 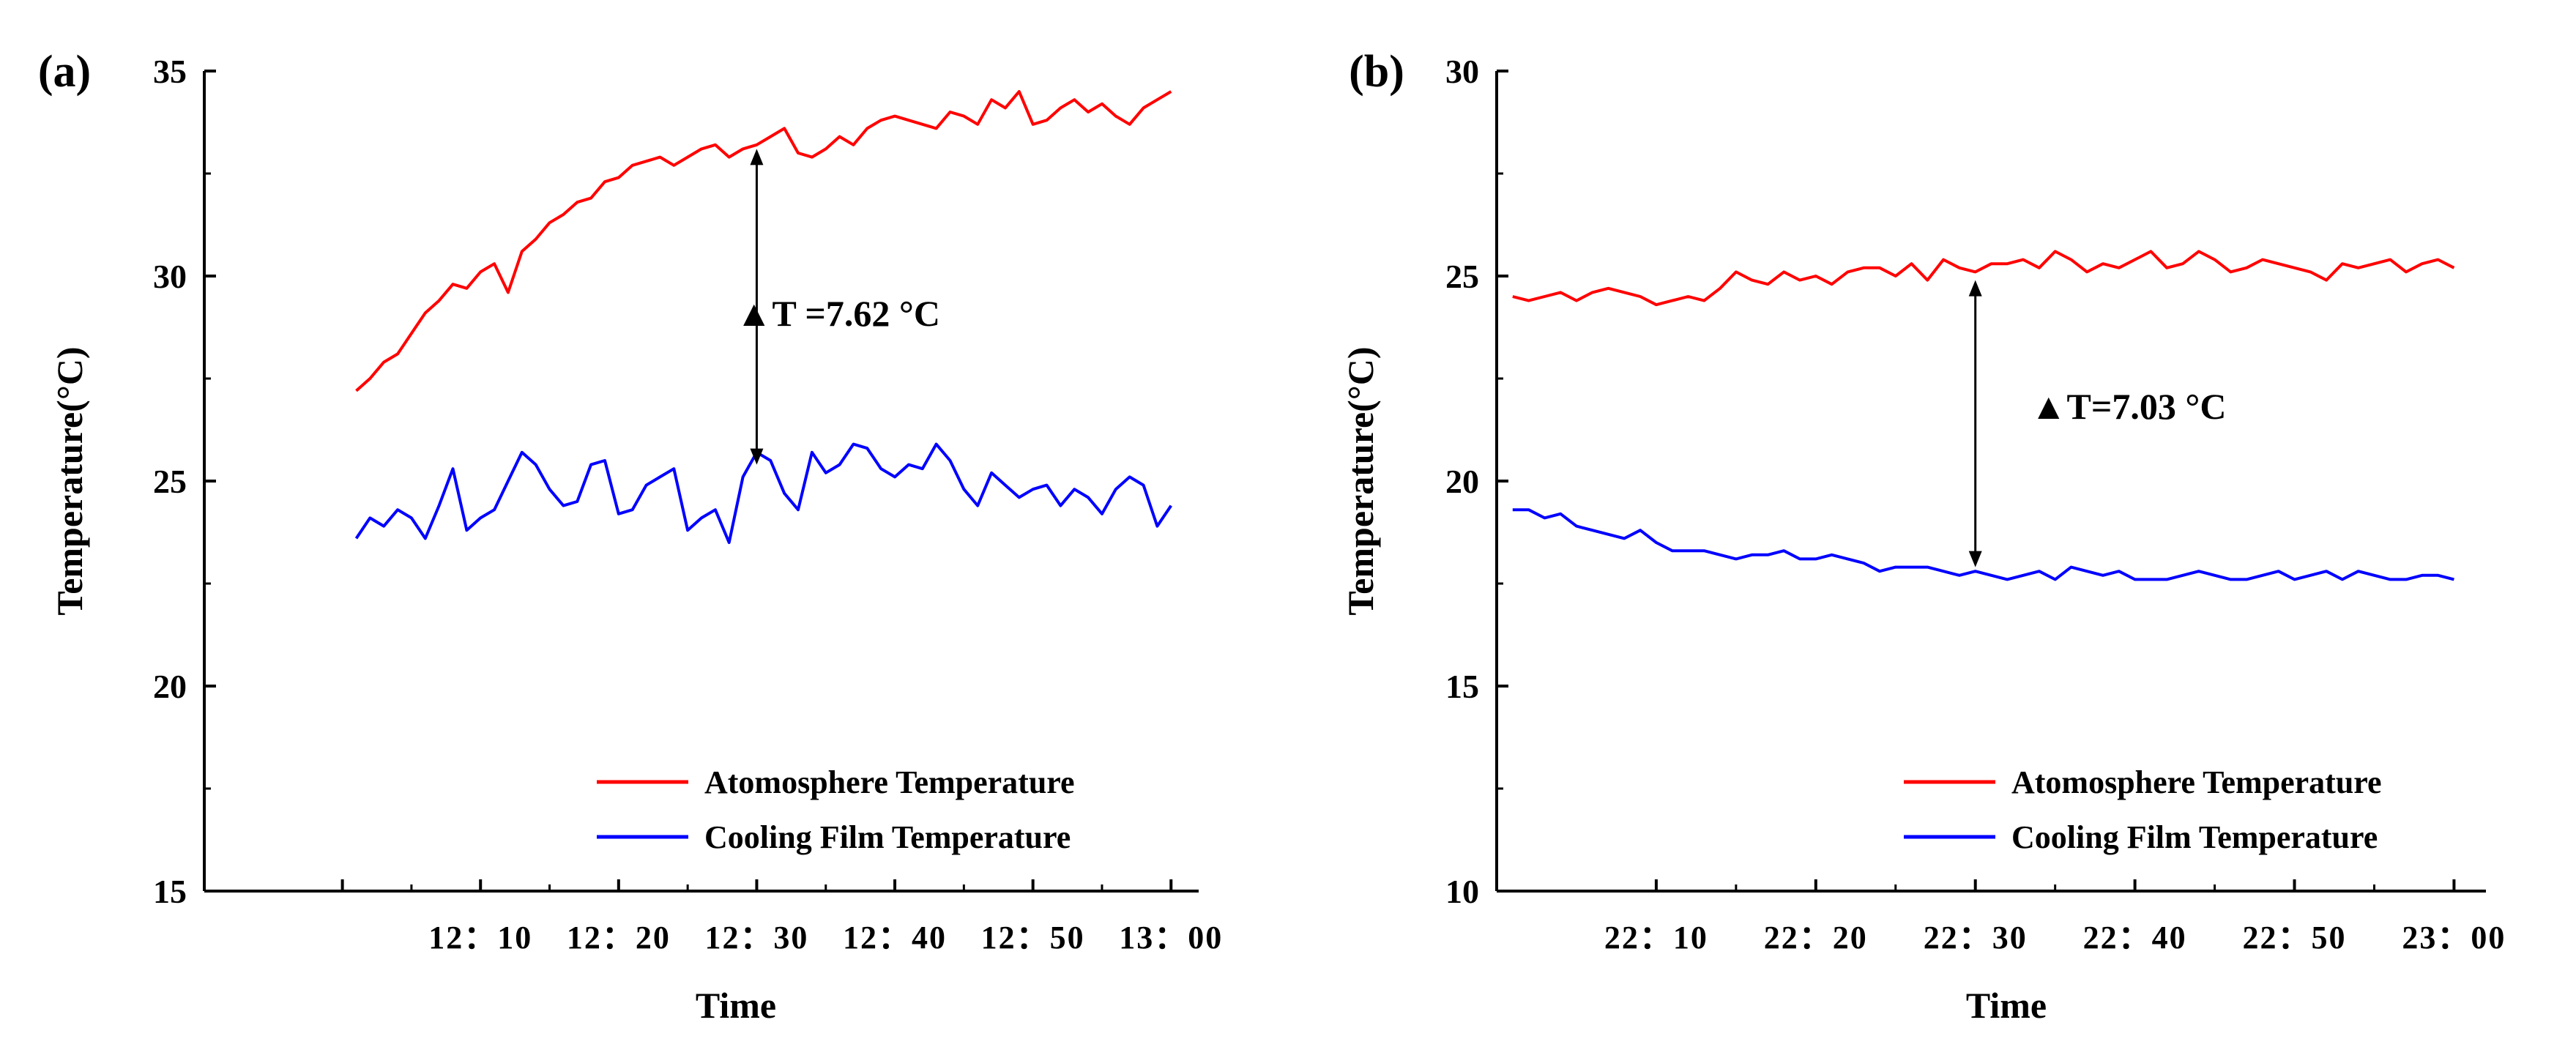 I want to click on x-tick-label: 22：10, so click(x=1656, y=937).